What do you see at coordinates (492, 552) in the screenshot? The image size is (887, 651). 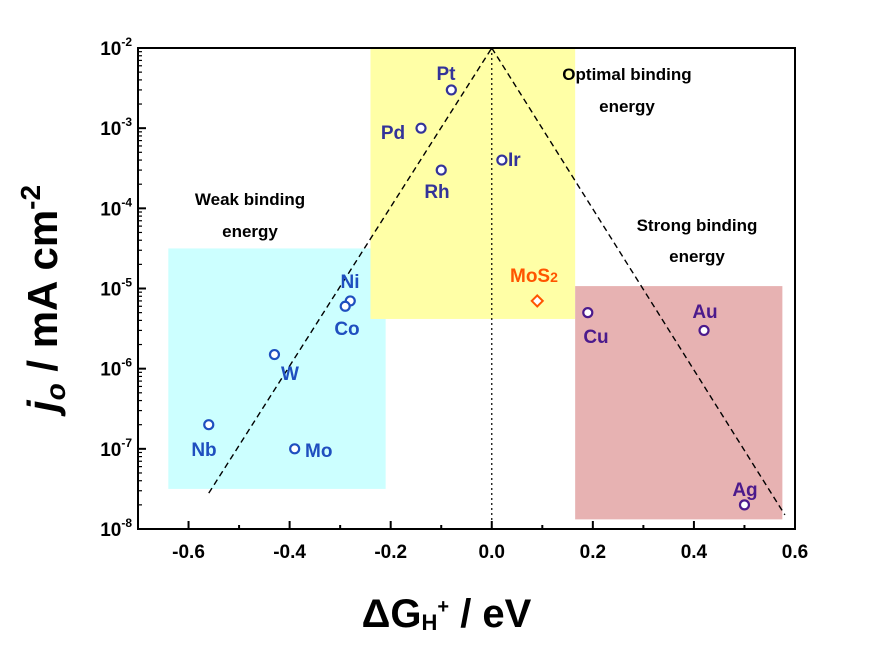 I see `x-tick-label: 0.0` at bounding box center [492, 552].